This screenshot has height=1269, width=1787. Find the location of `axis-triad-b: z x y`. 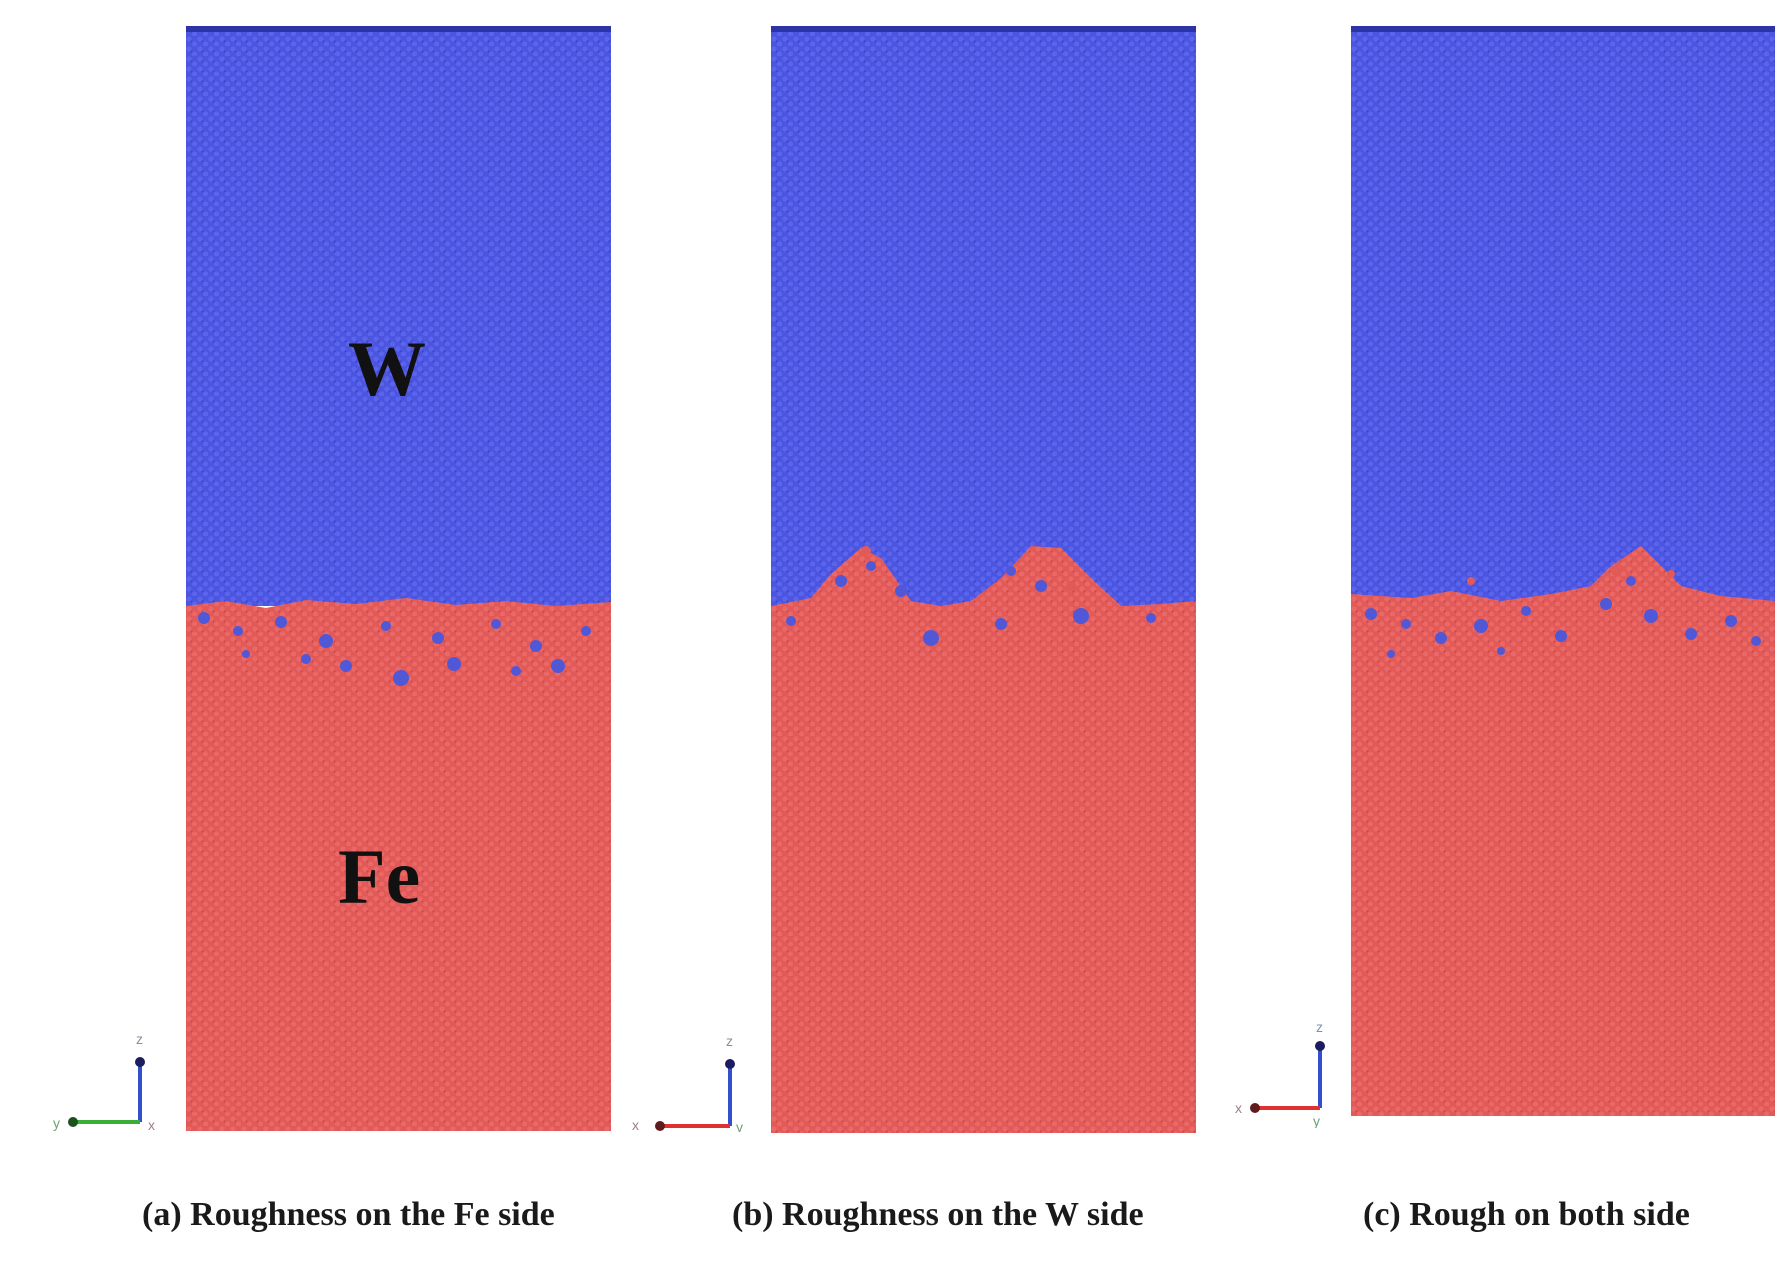

axis-triad-b: z x y is located at coordinates (699, 1077).